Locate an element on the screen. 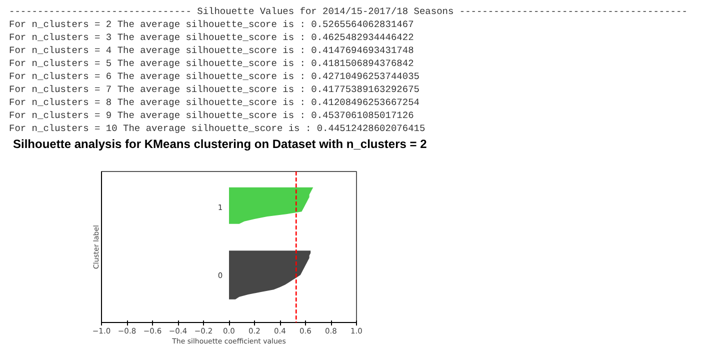  text: For n_clusters = 2 The average silhouette_score is : 0.5265564062831467 is located at coordinates (211, 24).